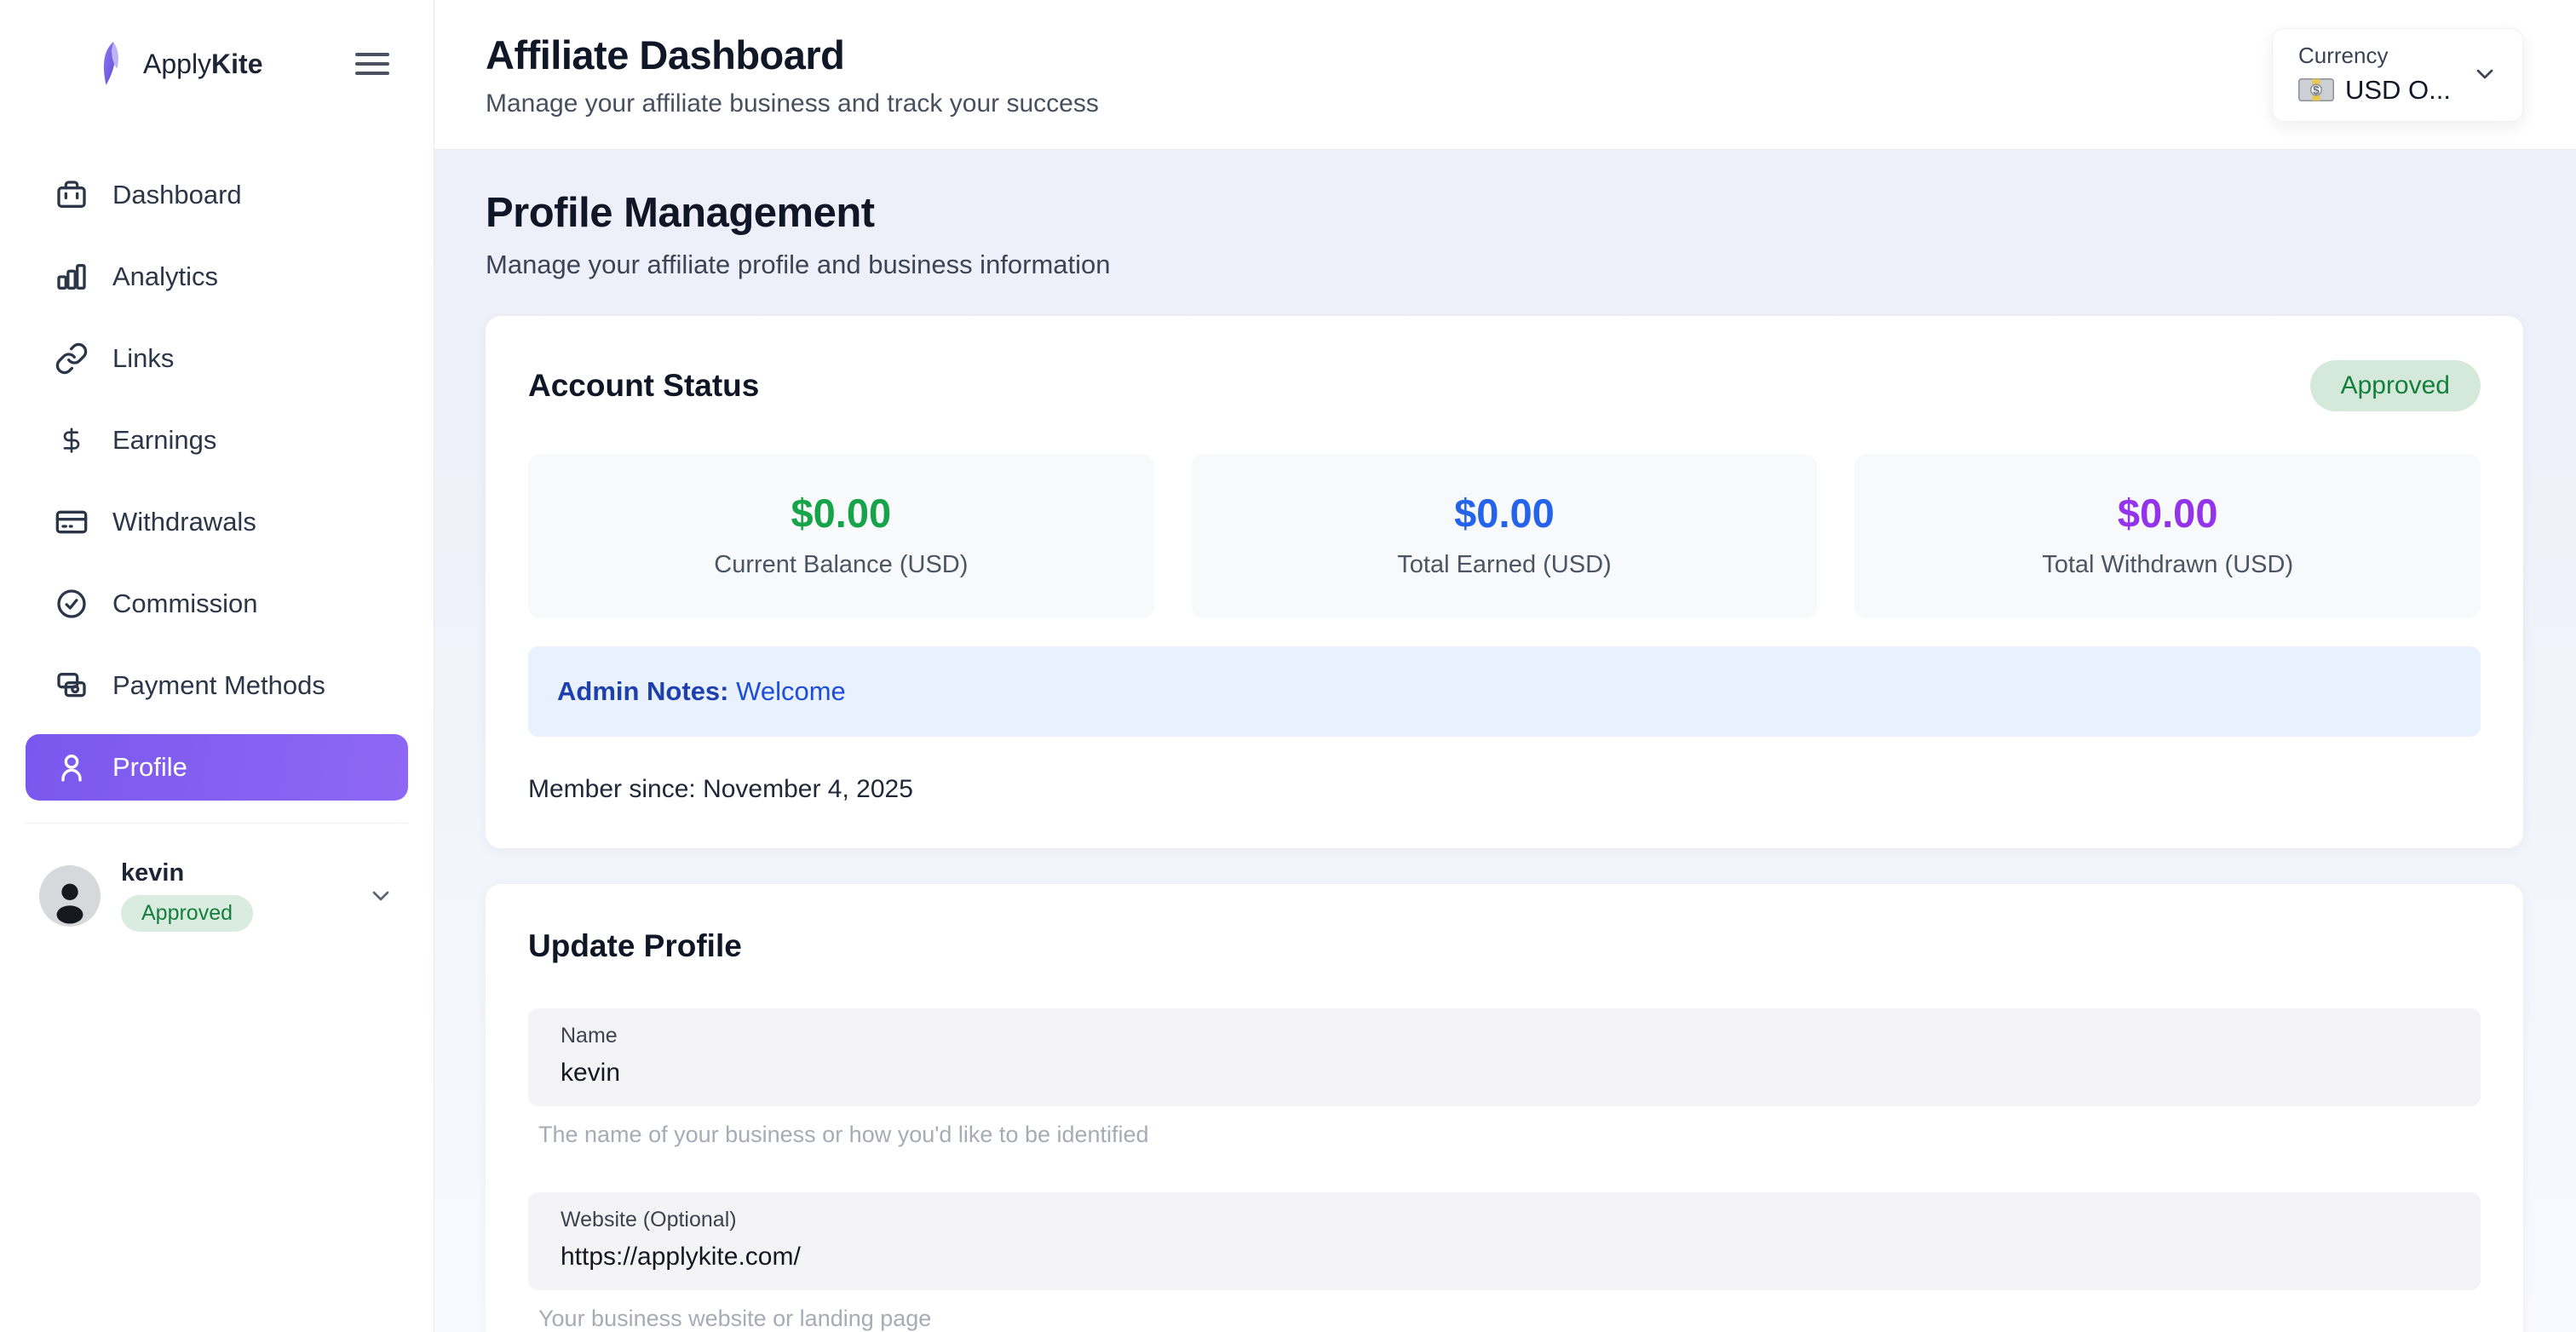  I want to click on bar-chart-icon, so click(71, 277).